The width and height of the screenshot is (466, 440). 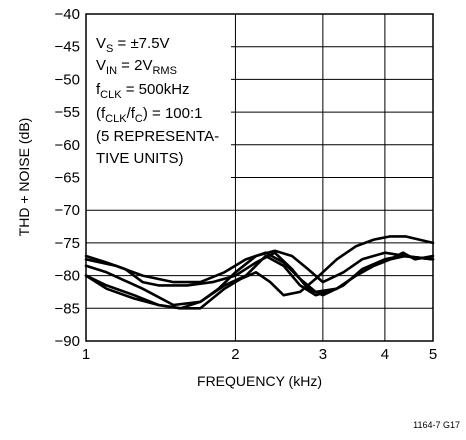 I want to click on y-tick-label: −65, so click(x=67, y=178).